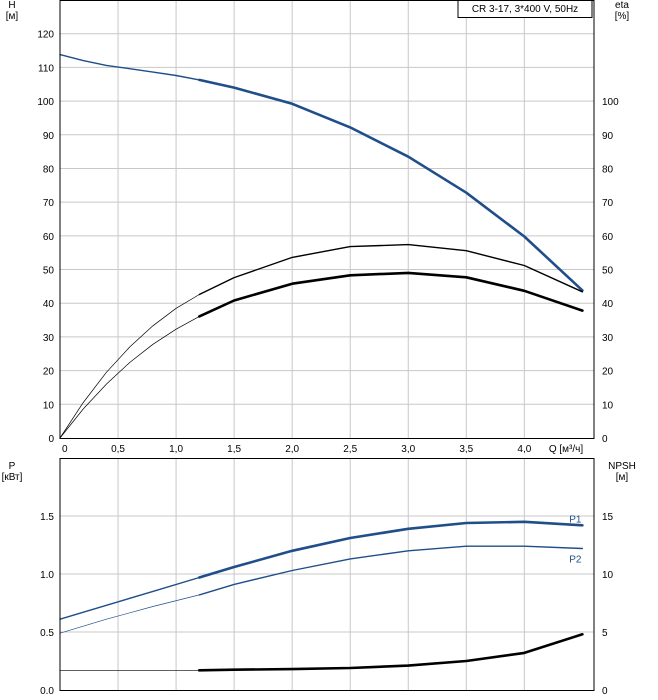 The height and width of the screenshot is (700, 658). What do you see at coordinates (608, 169) in the screenshot?
I see `y-right-tick-label: 80` at bounding box center [608, 169].